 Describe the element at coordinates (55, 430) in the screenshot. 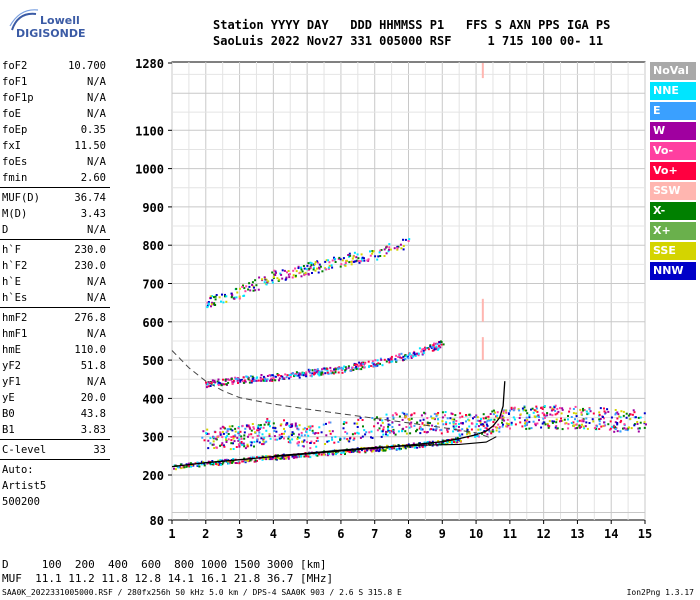

I see `param-row: B1 3.83` at that location.